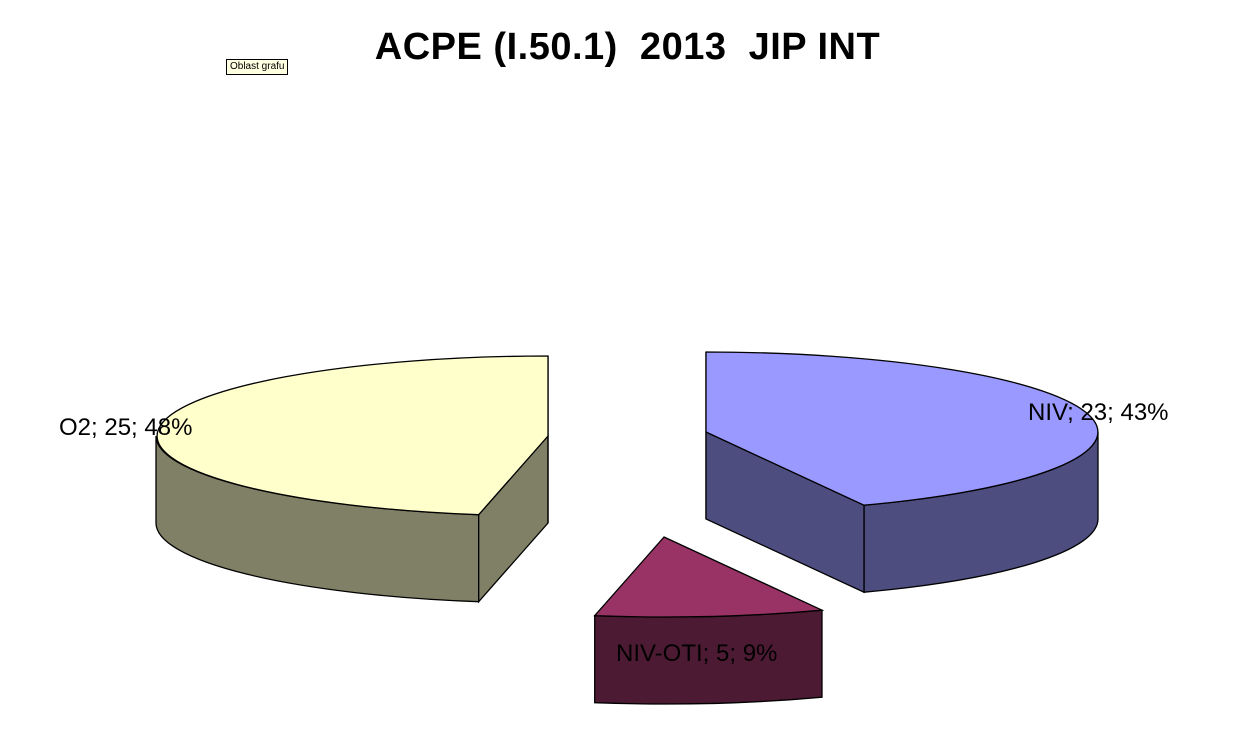 The width and height of the screenshot is (1245, 737). Describe the element at coordinates (125, 427) in the screenshot. I see `slice-label-o2: O2; 25; 48%` at that location.